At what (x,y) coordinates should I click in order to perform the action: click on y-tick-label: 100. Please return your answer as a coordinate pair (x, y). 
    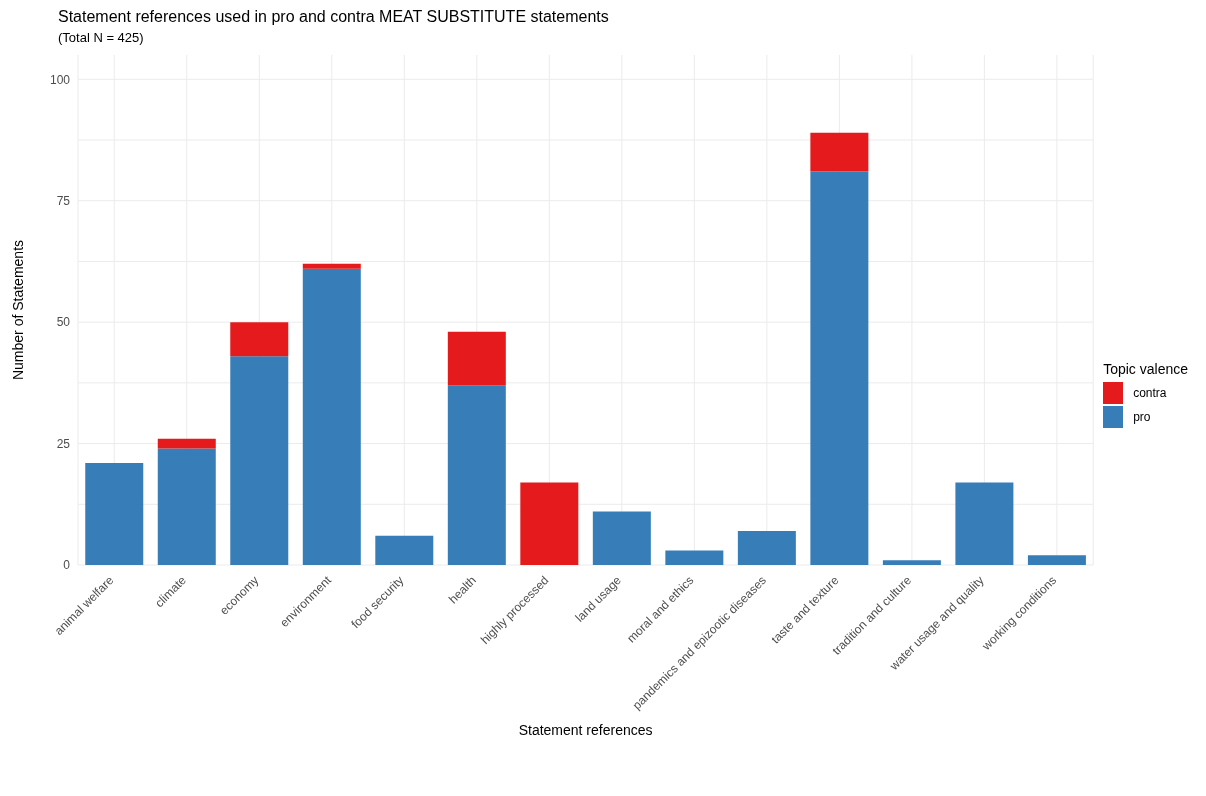
    Looking at the image, I should click on (60, 79).